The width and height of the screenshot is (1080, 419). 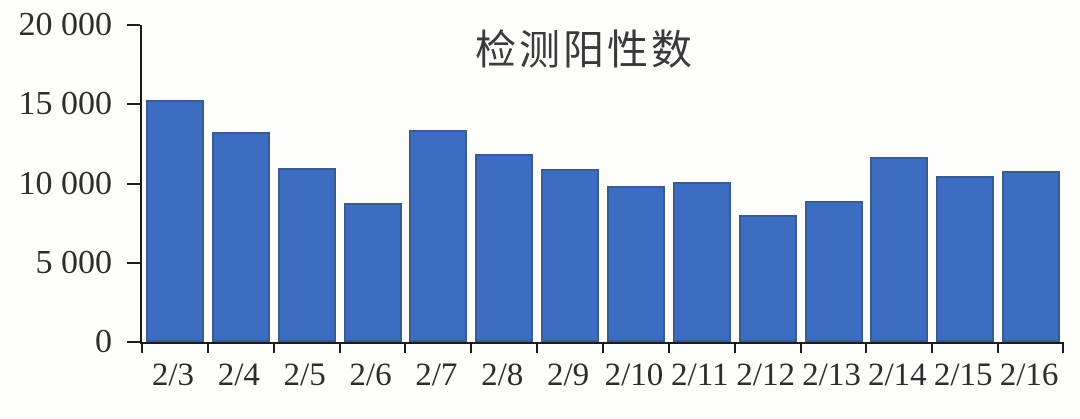 What do you see at coordinates (701, 261) in the screenshot?
I see `bar-2/11` at bounding box center [701, 261].